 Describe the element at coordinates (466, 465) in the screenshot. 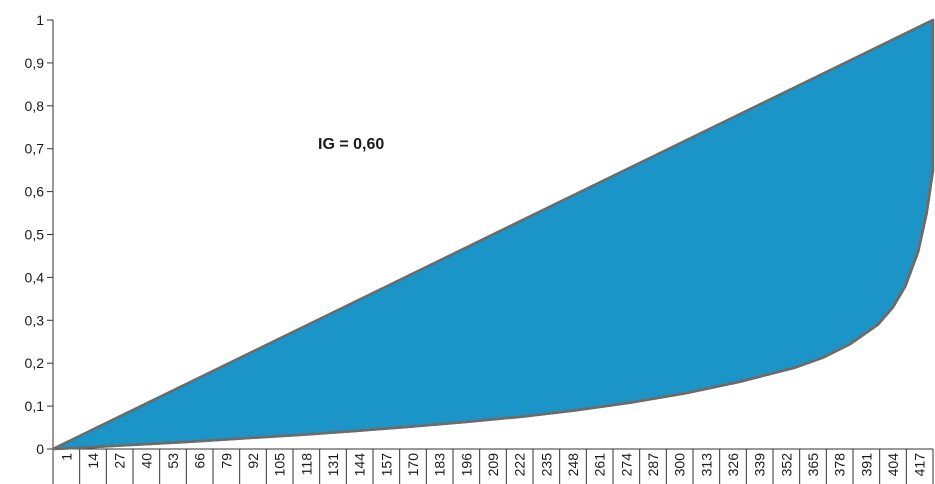

I see `x-tick-label: 196` at that location.